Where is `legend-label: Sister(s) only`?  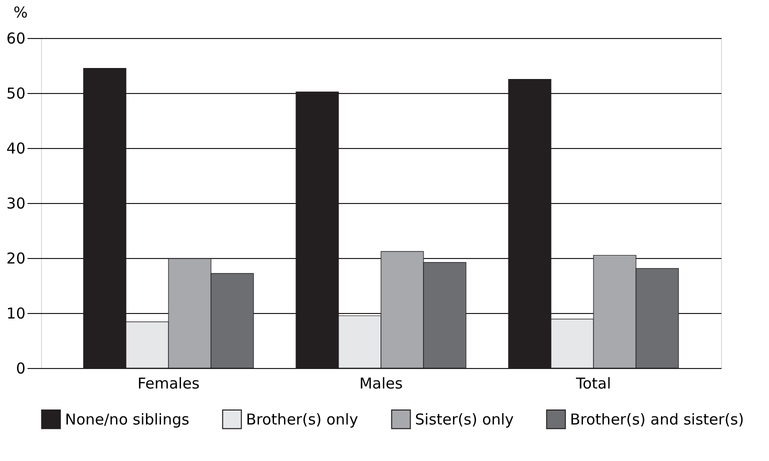 legend-label: Sister(s) only is located at coordinates (464, 419).